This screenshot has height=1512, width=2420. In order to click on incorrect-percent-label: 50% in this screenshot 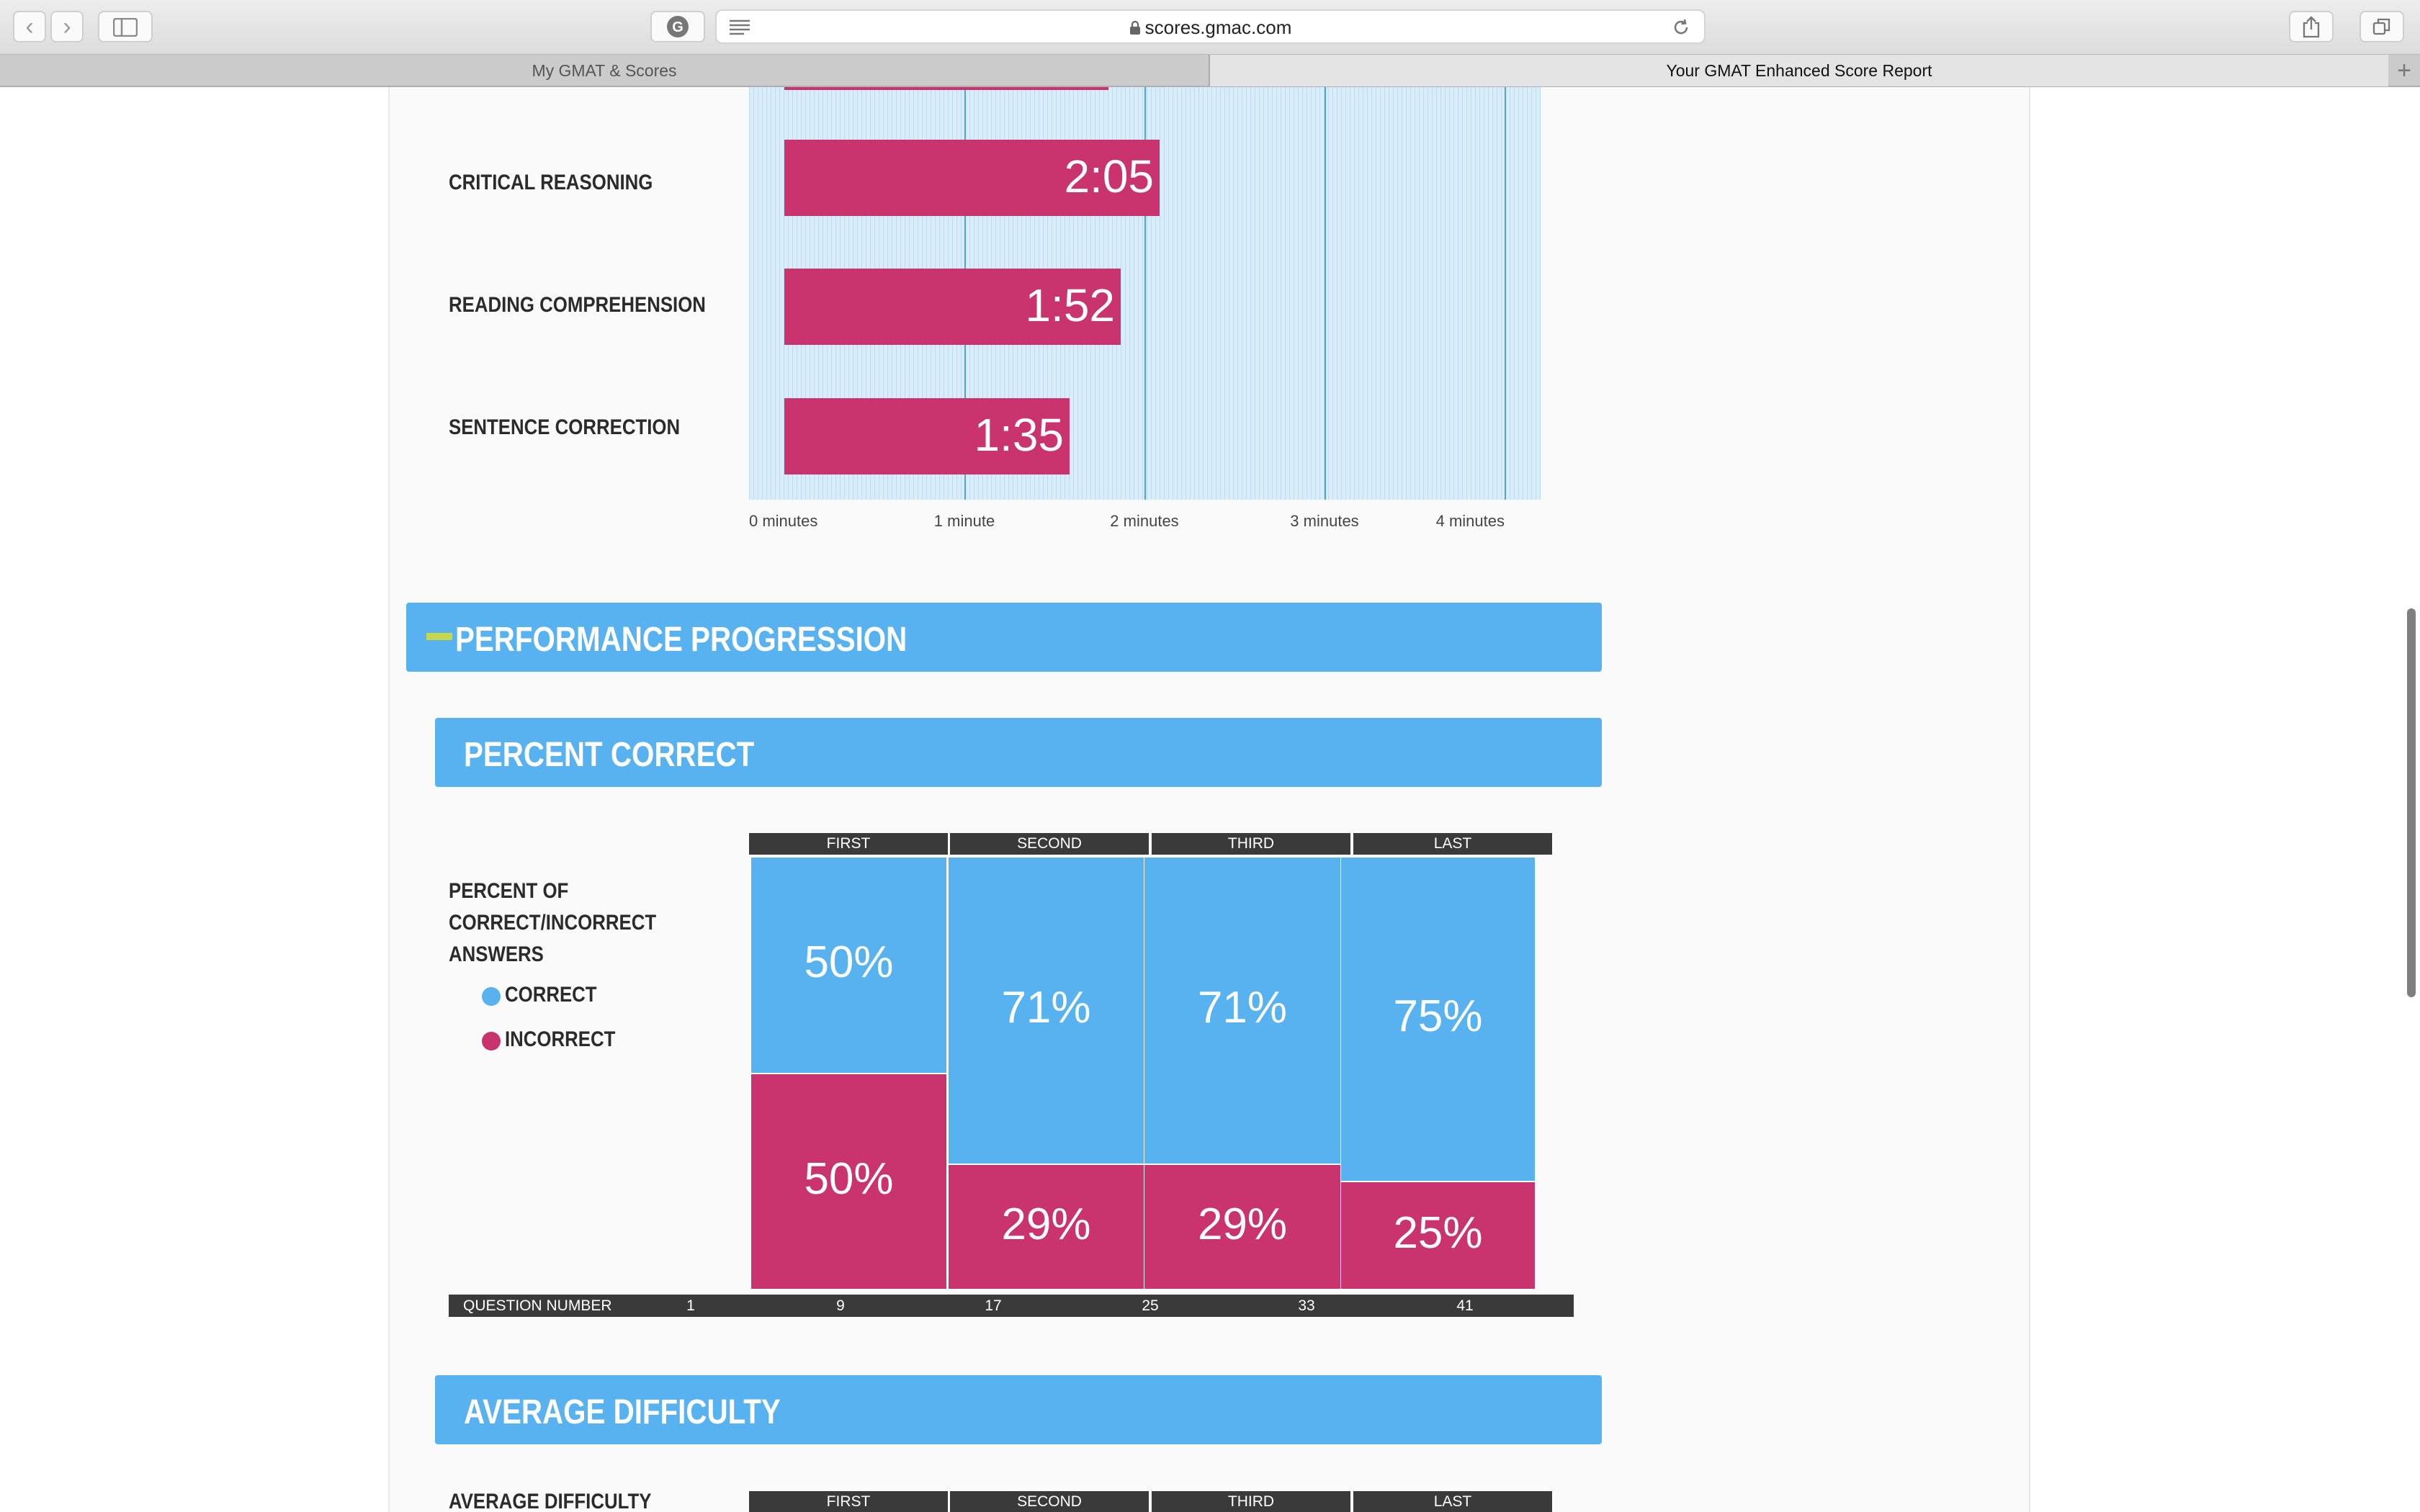, I will do `click(849, 1178)`.